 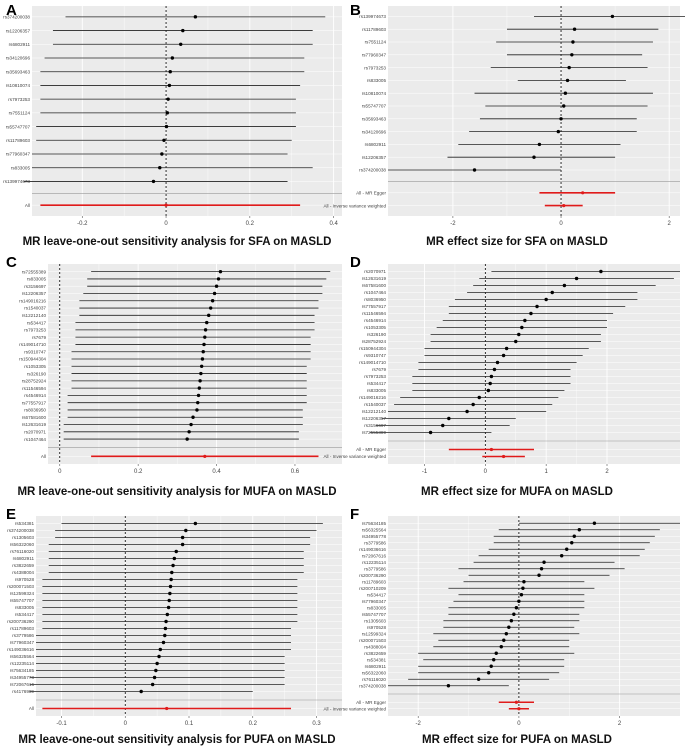 I want to click on row-label-d: rs12212140, so click(x=374, y=411).